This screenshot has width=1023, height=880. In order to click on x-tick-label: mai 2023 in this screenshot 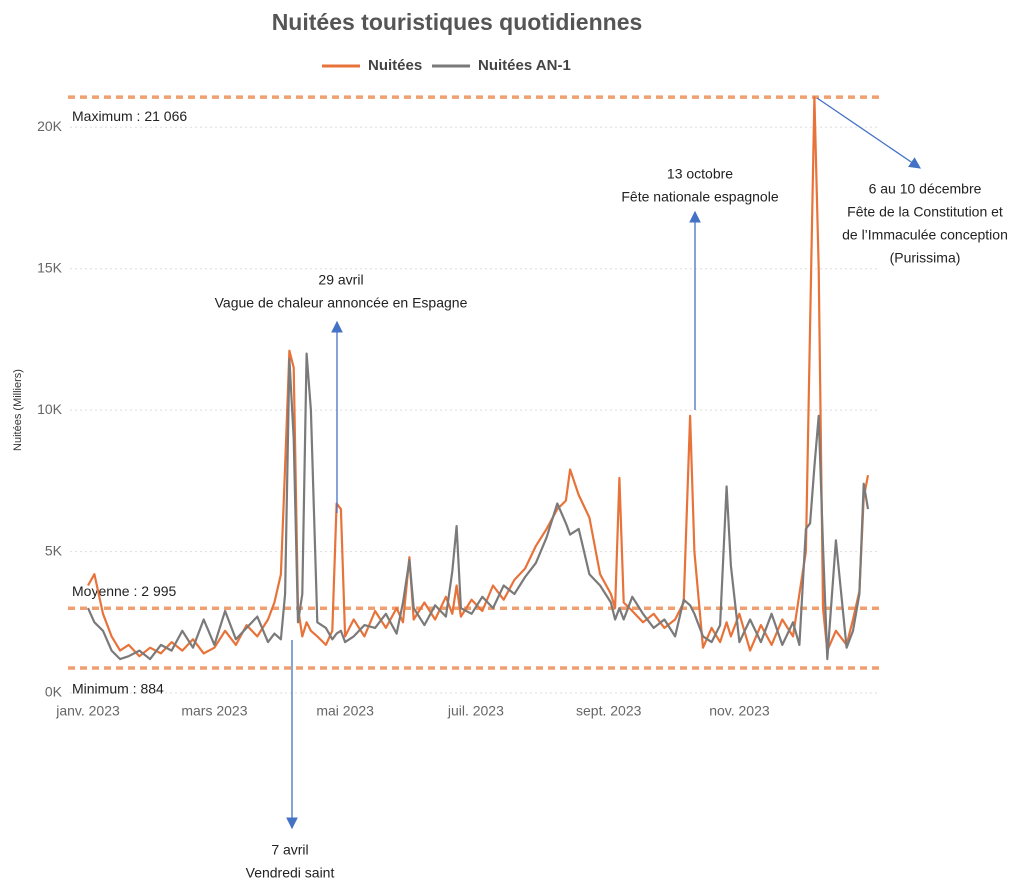, I will do `click(345, 711)`.